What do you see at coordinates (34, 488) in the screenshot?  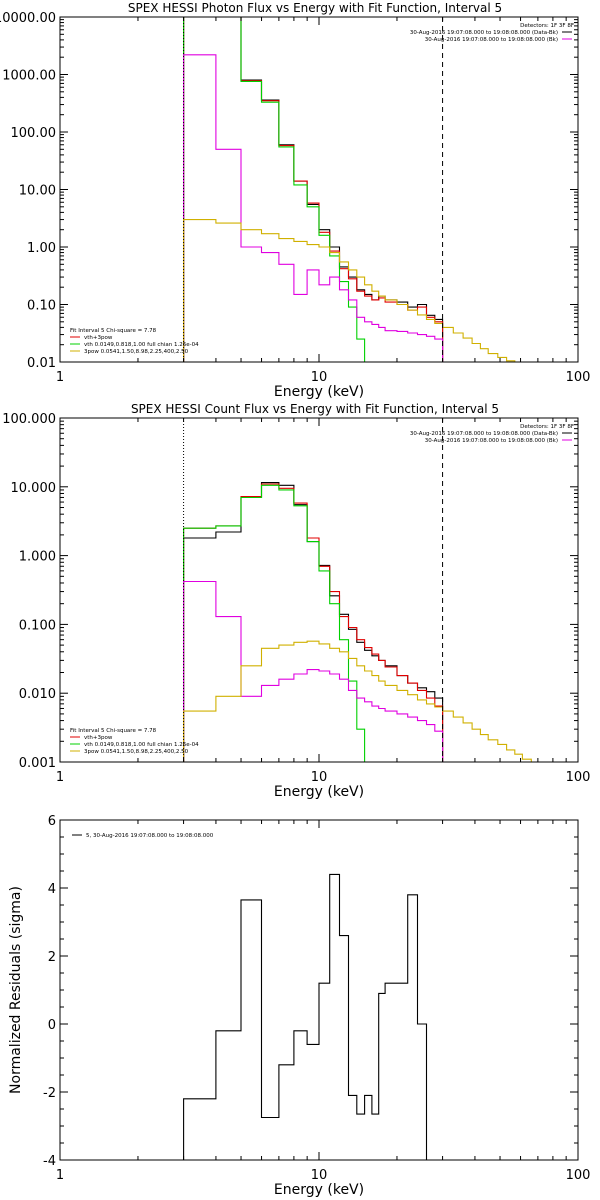 I see `y-tick-label: 10.000` at bounding box center [34, 488].